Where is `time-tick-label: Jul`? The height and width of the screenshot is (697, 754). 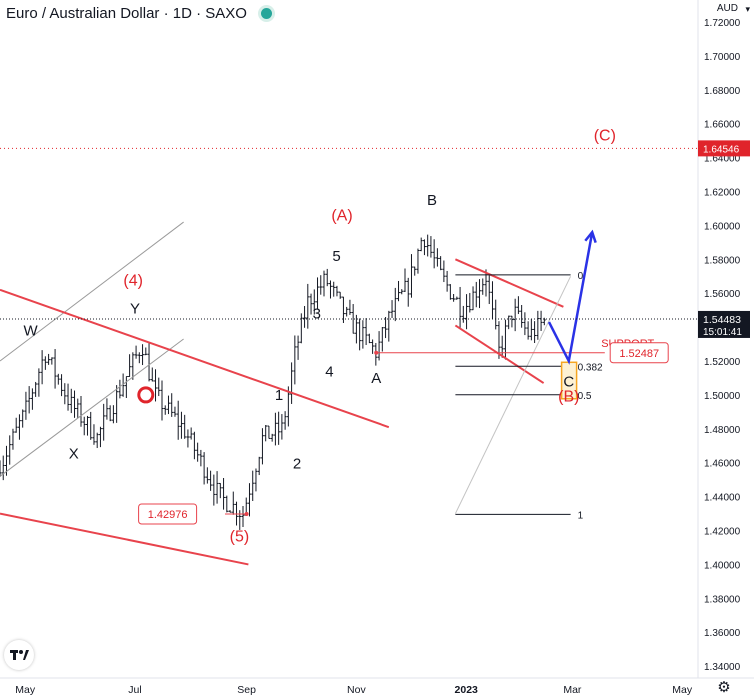
time-tick-label: Jul is located at coordinates (134, 690).